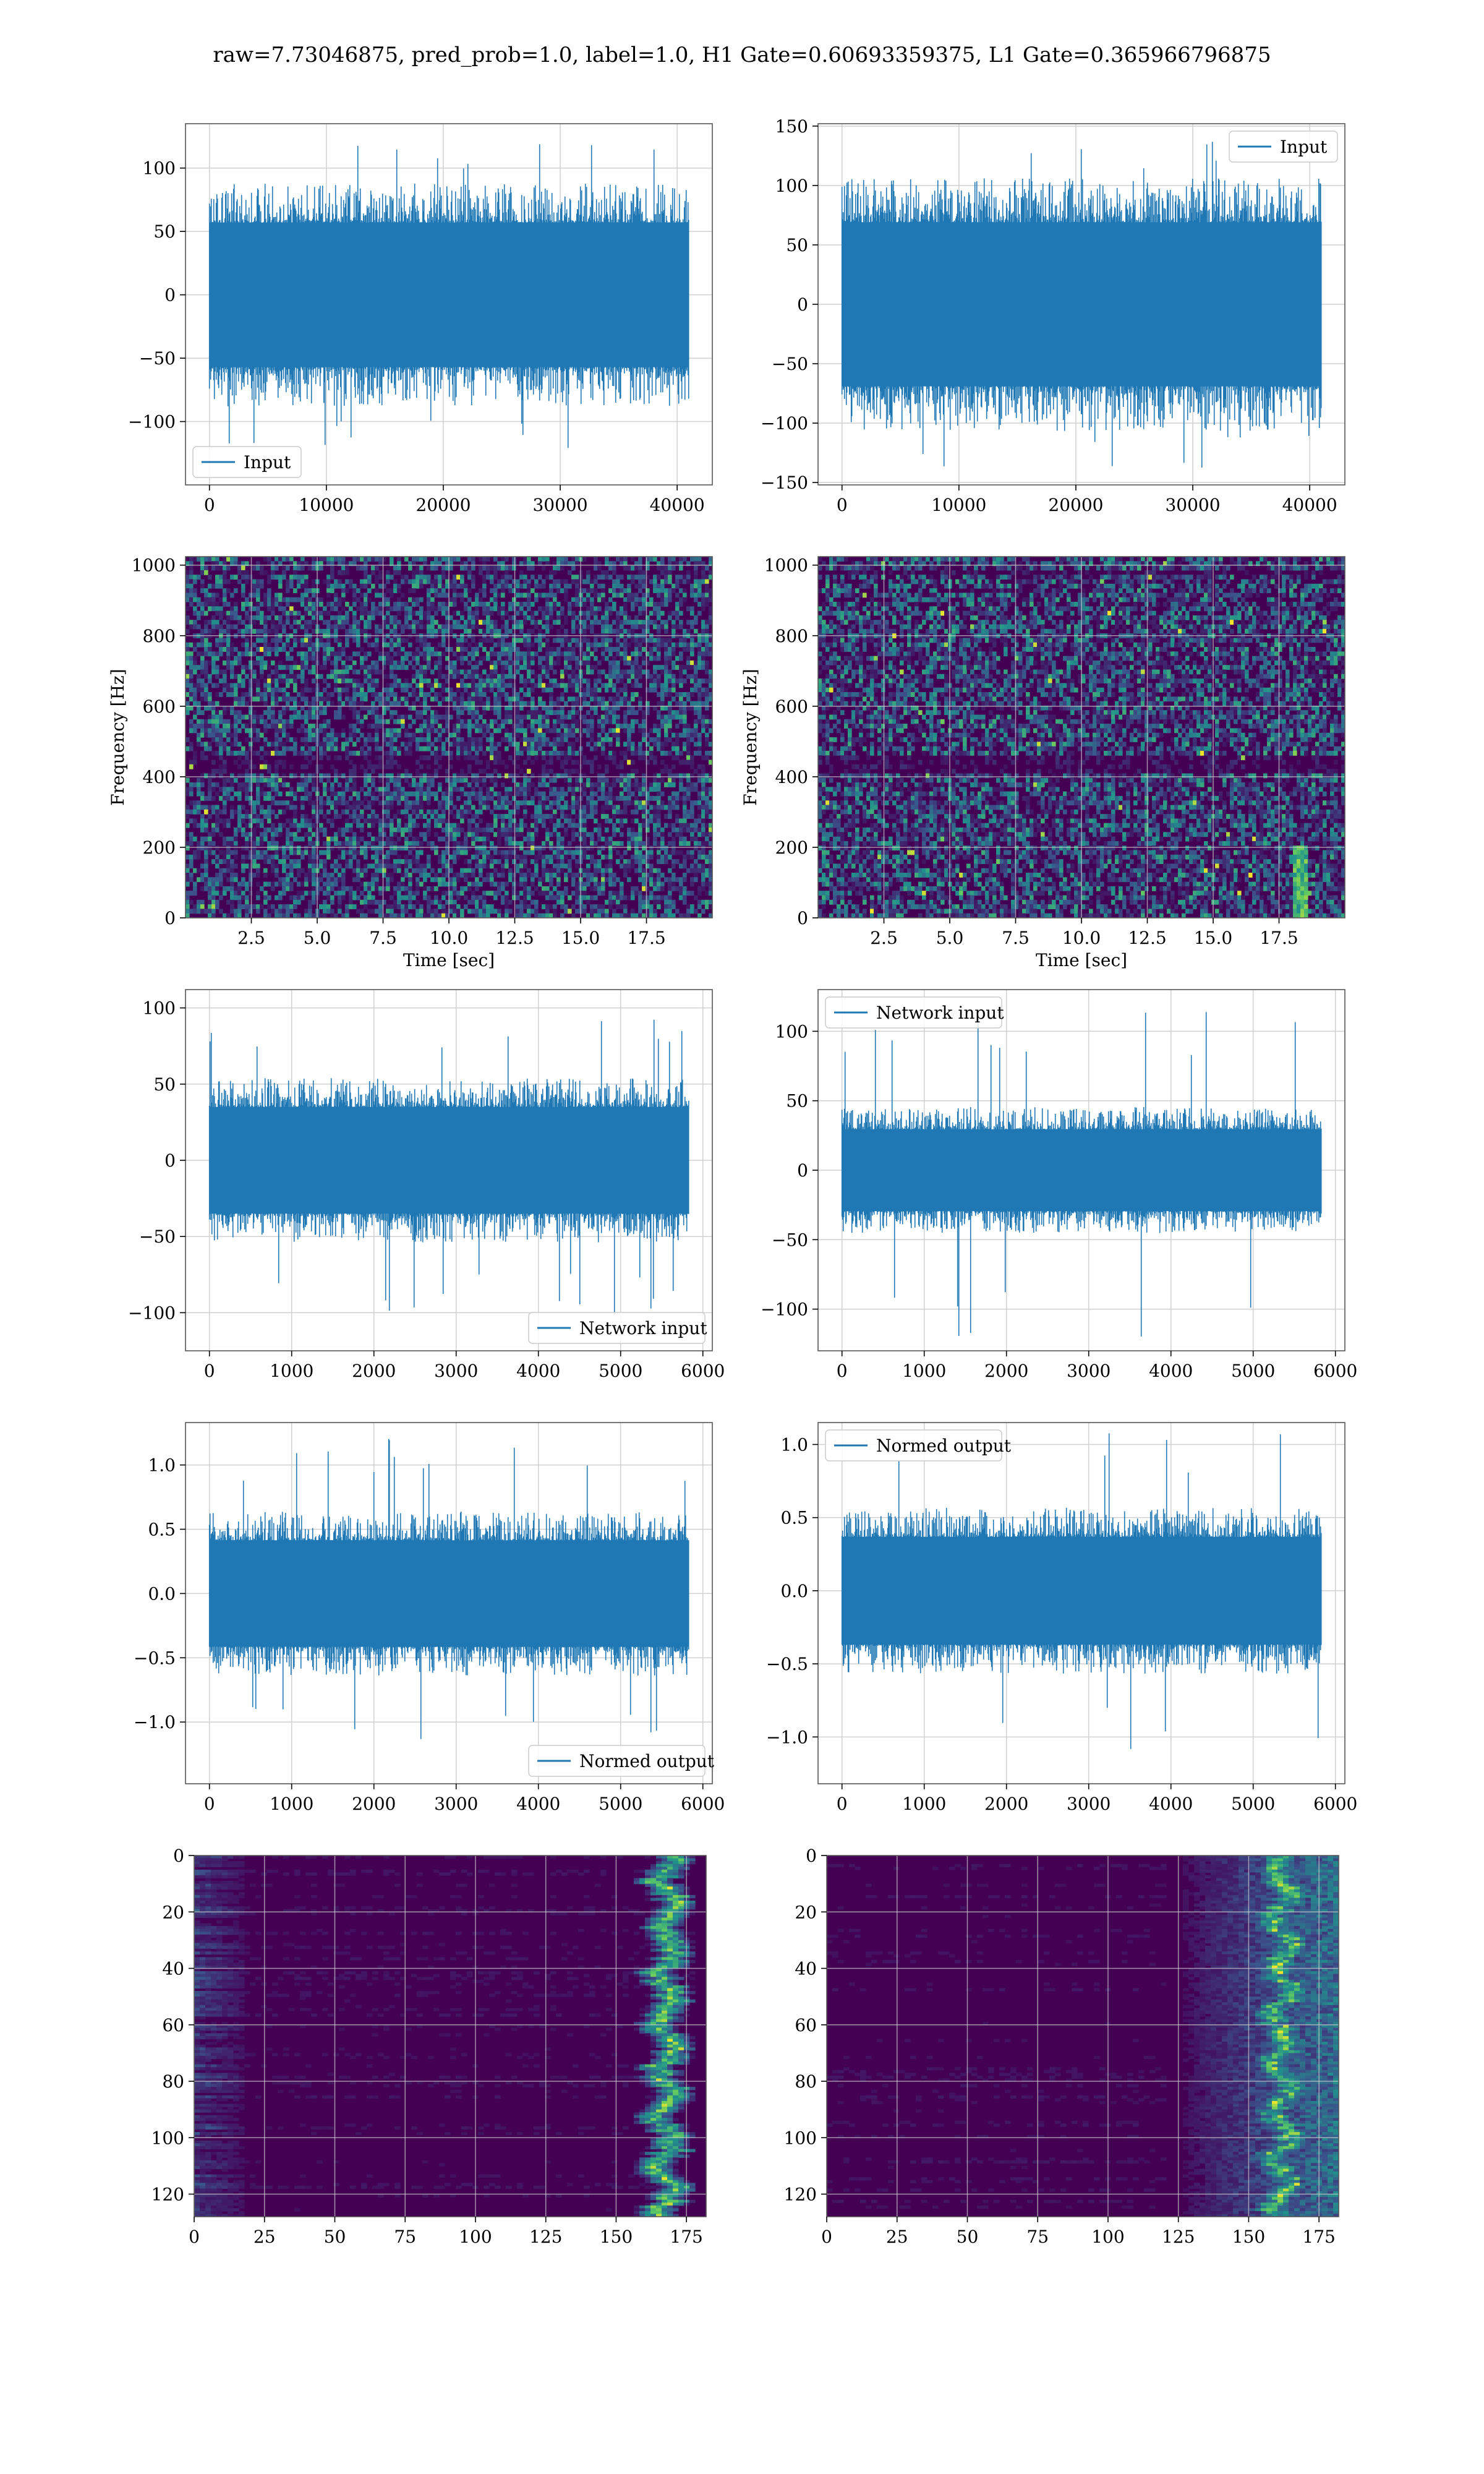 The width and height of the screenshot is (1484, 2474). What do you see at coordinates (1037, 2237) in the screenshot?
I see `x-tick-label: 75` at bounding box center [1037, 2237].